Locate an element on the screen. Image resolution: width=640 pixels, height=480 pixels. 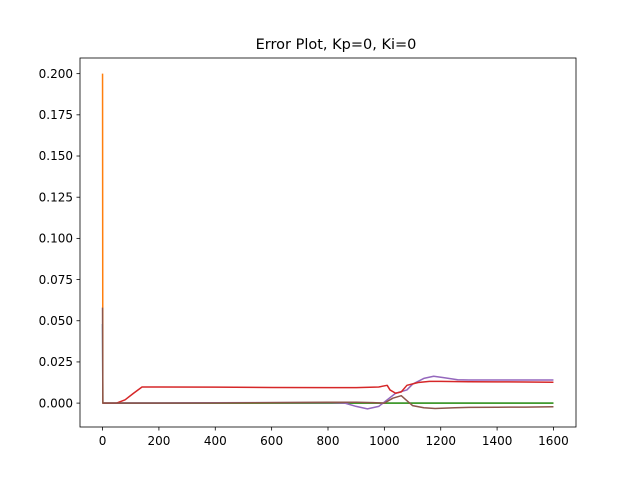
x-tick-label: 1000 is located at coordinates (384, 441).